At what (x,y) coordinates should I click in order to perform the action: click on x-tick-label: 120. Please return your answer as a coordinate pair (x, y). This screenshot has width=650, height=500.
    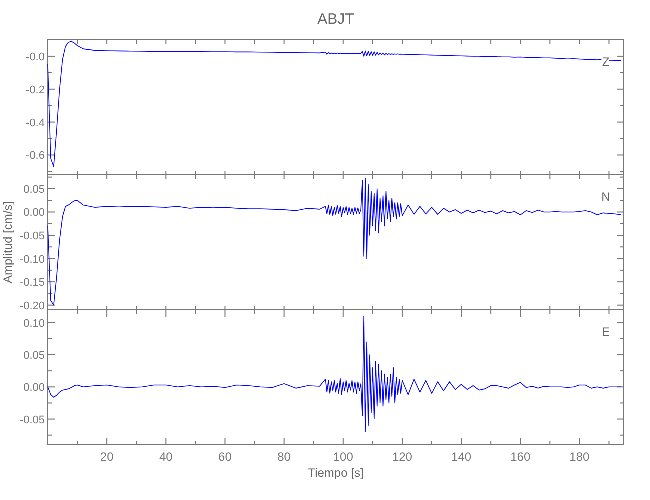
    Looking at the image, I should click on (402, 457).